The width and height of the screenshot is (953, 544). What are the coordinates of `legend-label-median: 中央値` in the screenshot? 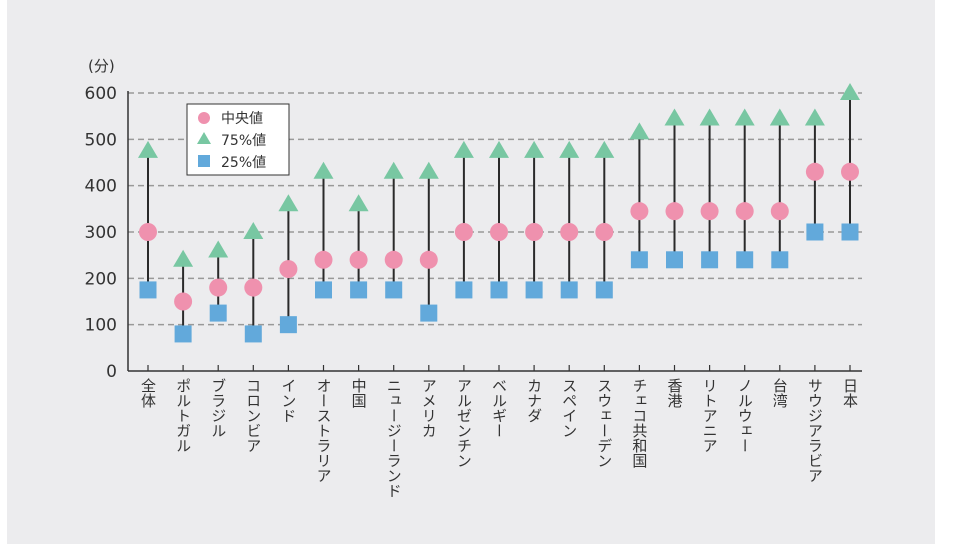 It's located at (242, 119).